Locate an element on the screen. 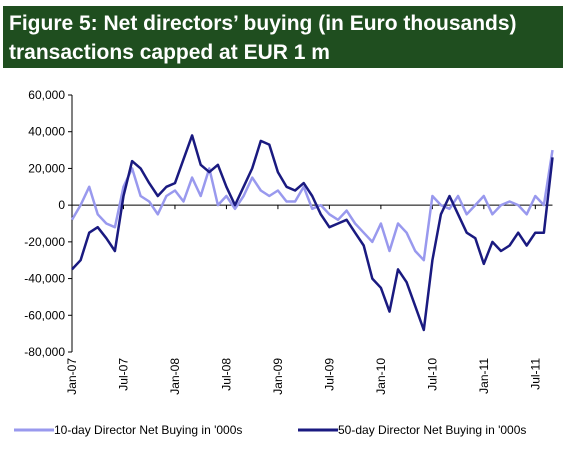 The image size is (569, 449). y-tick-label: 60,000 is located at coordinates (46, 95).